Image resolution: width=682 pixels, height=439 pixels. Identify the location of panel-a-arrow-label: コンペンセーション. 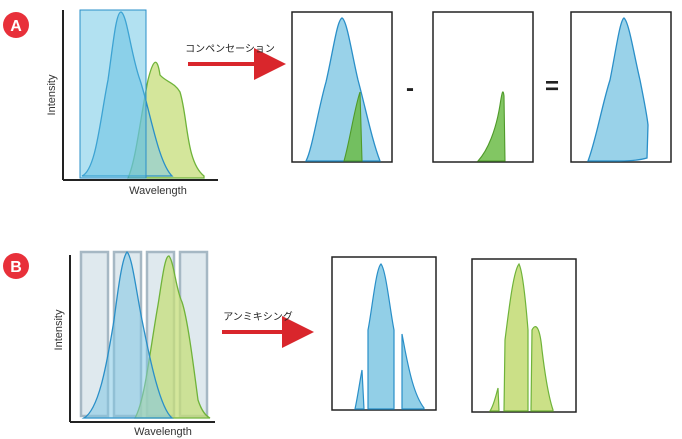
(230, 49).